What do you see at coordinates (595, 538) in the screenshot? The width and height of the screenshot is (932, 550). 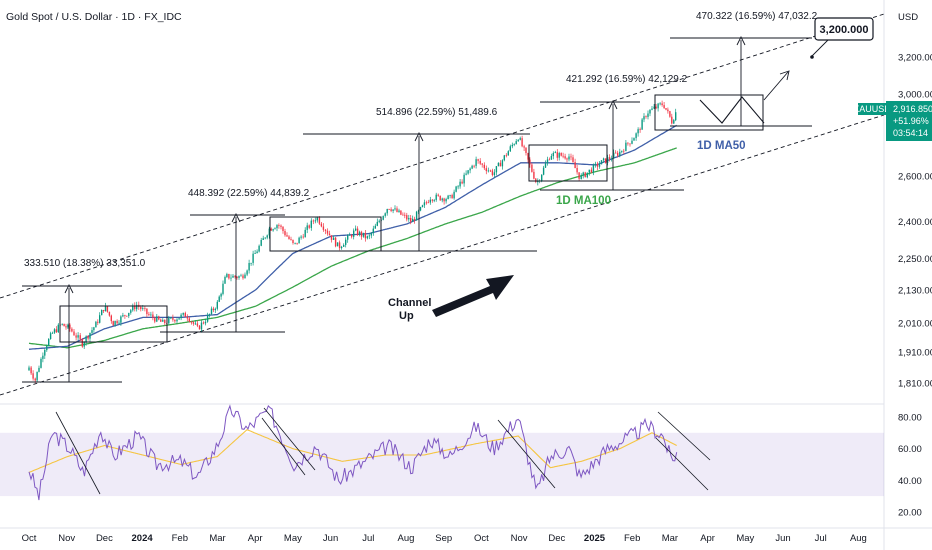 I see `time-tick-label: 2025` at bounding box center [595, 538].